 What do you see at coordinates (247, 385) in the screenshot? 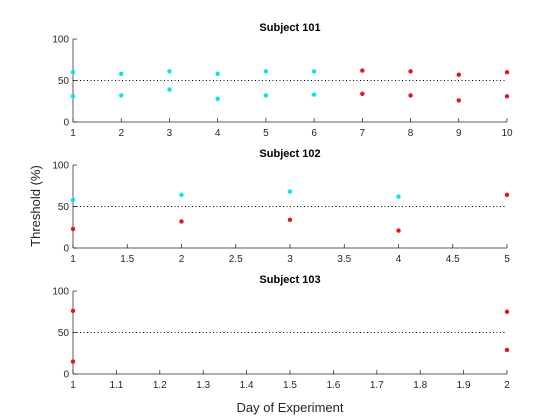
I see `x-tick-label: 1.4` at bounding box center [247, 385].